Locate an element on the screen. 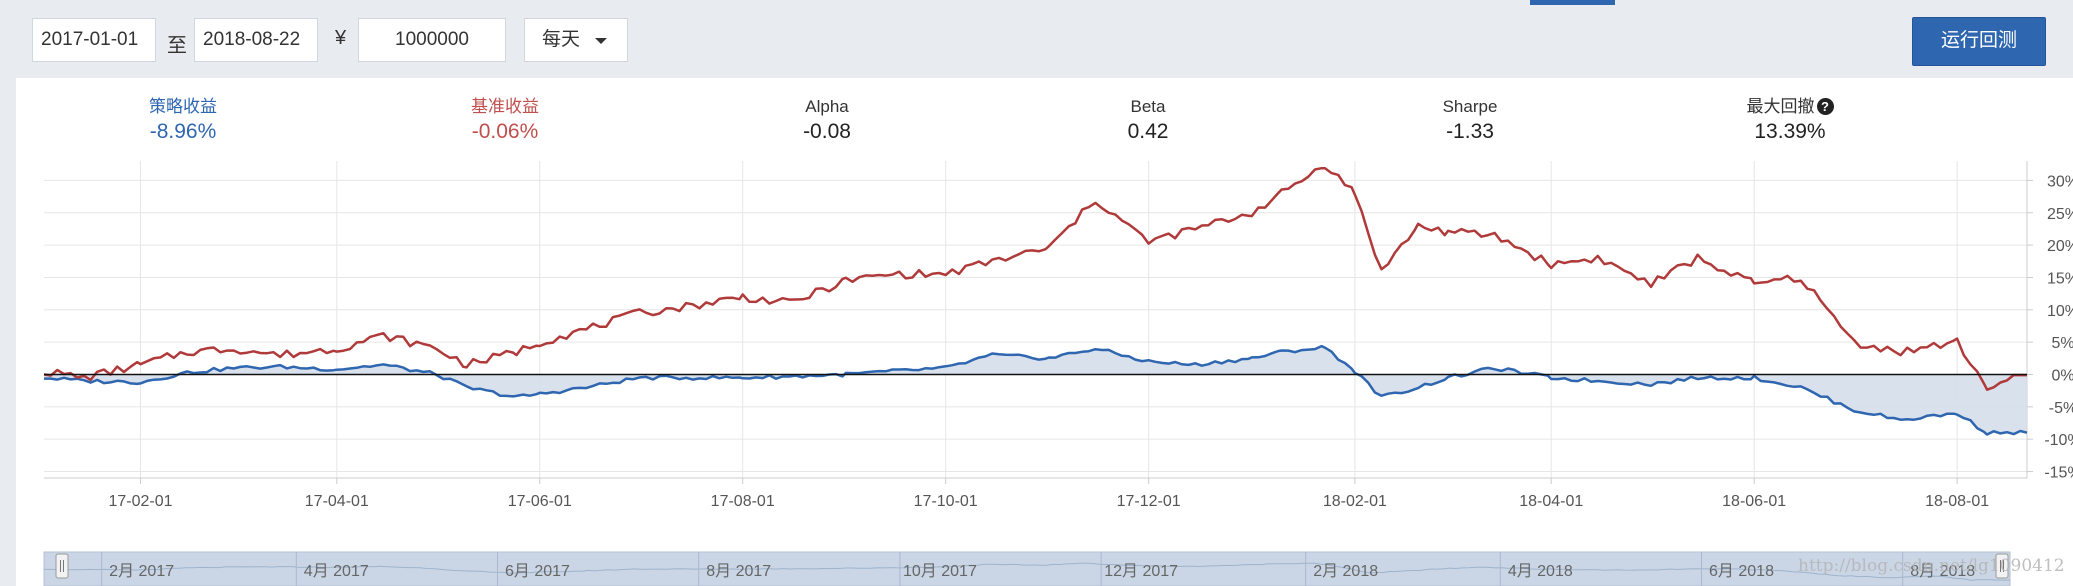 The height and width of the screenshot is (586, 2073). navigator-right-handle is located at coordinates (2002, 566).